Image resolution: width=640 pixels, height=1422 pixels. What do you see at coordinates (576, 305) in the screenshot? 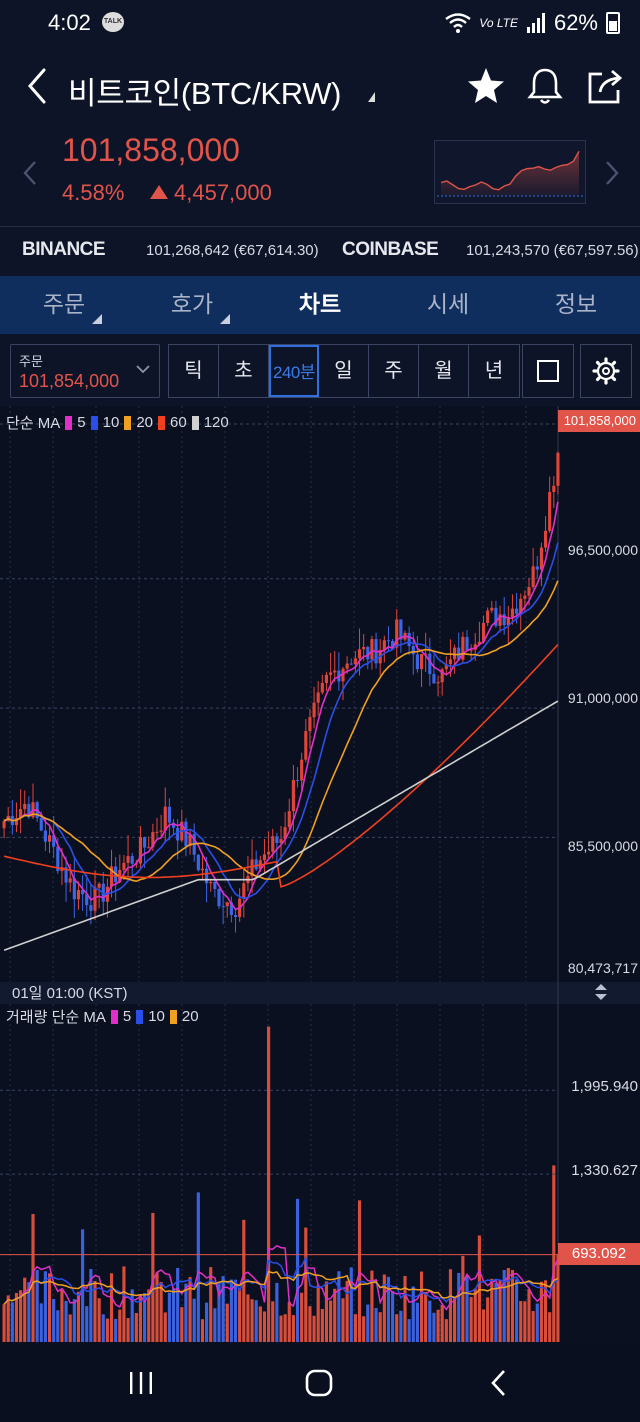
I see `tab-info: 정보` at bounding box center [576, 305].